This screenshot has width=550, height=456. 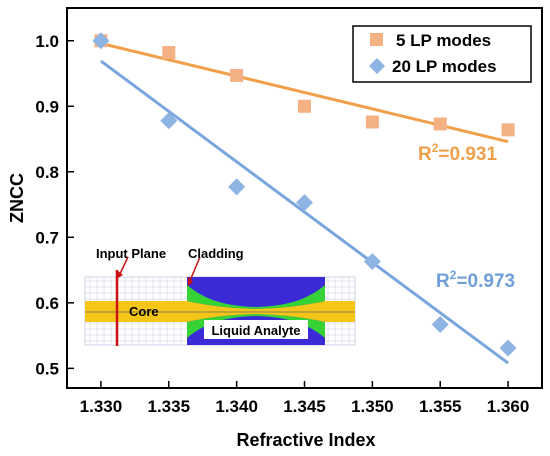 What do you see at coordinates (376, 39) in the screenshot?
I see `legend-marker-5lp` at bounding box center [376, 39].